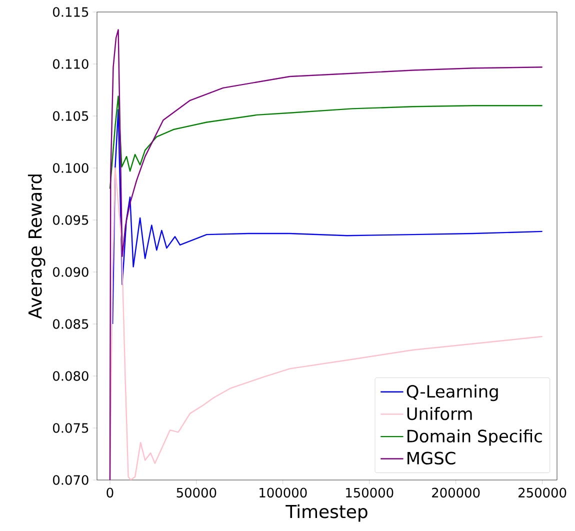 This screenshot has width=575, height=531. What do you see at coordinates (439, 413) in the screenshot?
I see `legend-label: Uniform` at bounding box center [439, 413].